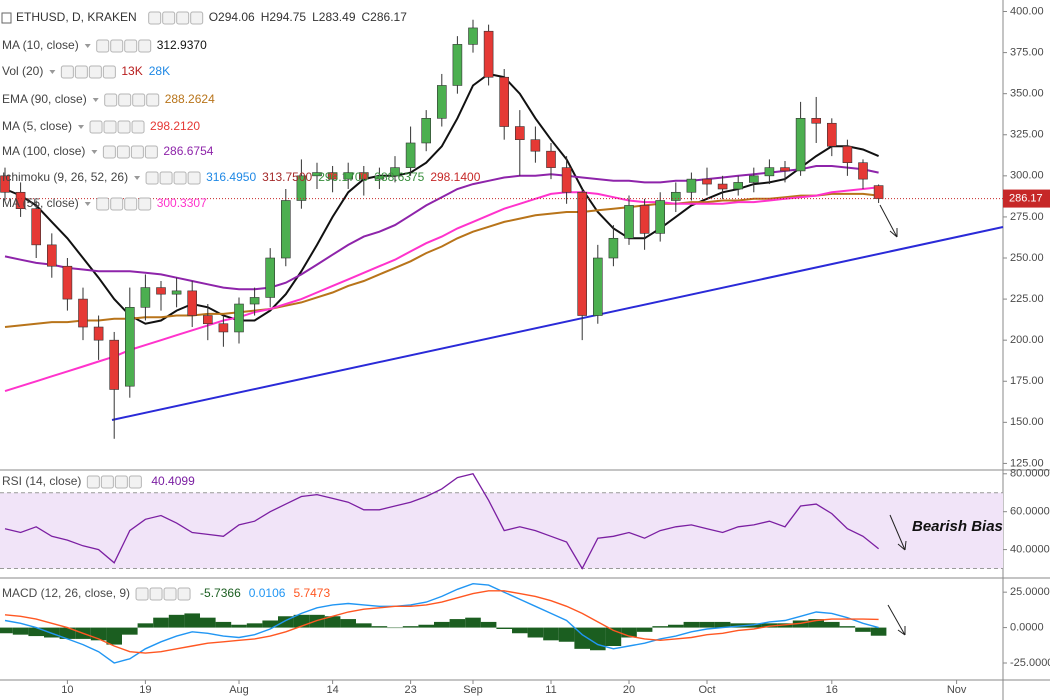 Image resolution: width=1050 pixels, height=700 pixels. Describe the element at coordinates (1027, 340) in the screenshot. I see `y-tick-label: 200.00` at that location.